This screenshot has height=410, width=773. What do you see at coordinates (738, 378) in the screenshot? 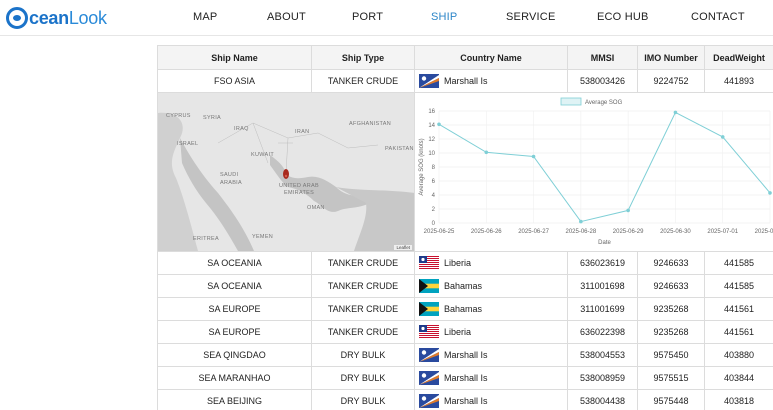
I see `cell-deadweight: 403844` at bounding box center [738, 378].